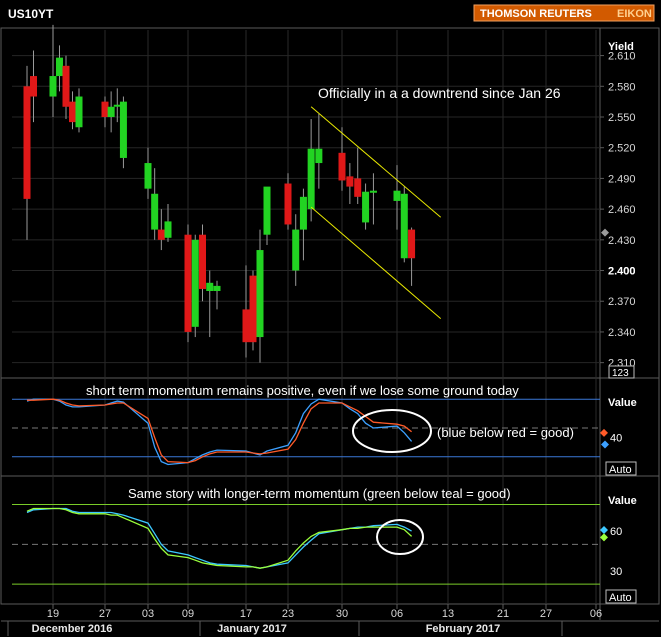 This screenshot has height=637, width=661. Describe the element at coordinates (622, 118) in the screenshot. I see `y-tick-label: 2.550` at that location.